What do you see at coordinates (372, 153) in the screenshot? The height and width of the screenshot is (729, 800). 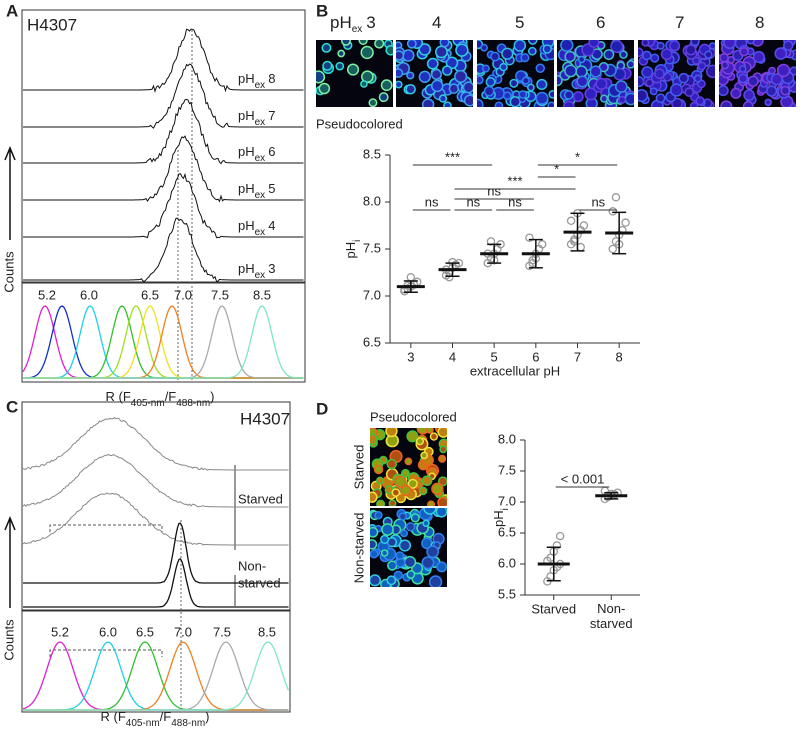 I see `y-tick-label: 8.5` at bounding box center [372, 153].